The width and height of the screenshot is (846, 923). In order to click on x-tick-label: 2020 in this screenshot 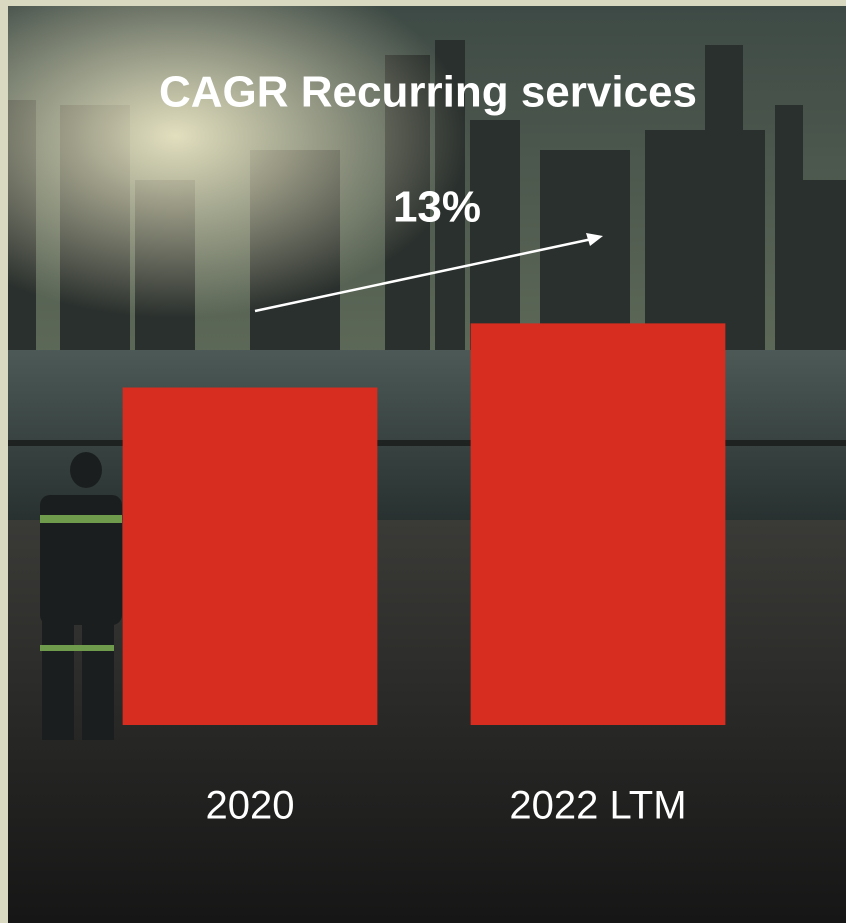, I will do `click(250, 806)`.